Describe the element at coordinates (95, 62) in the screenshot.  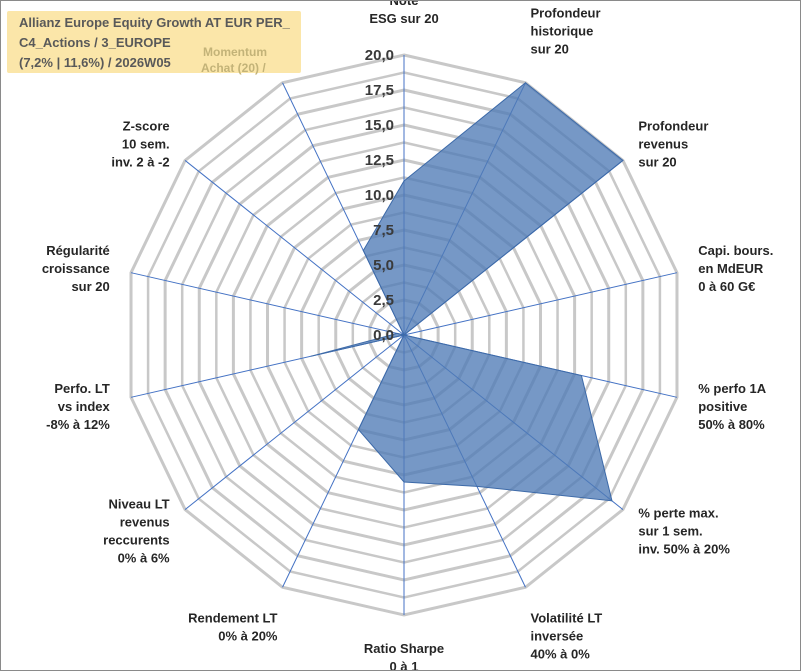
I see `chart-title-line-3: (7,2% | 11,6%) / 2026W05` at that location.